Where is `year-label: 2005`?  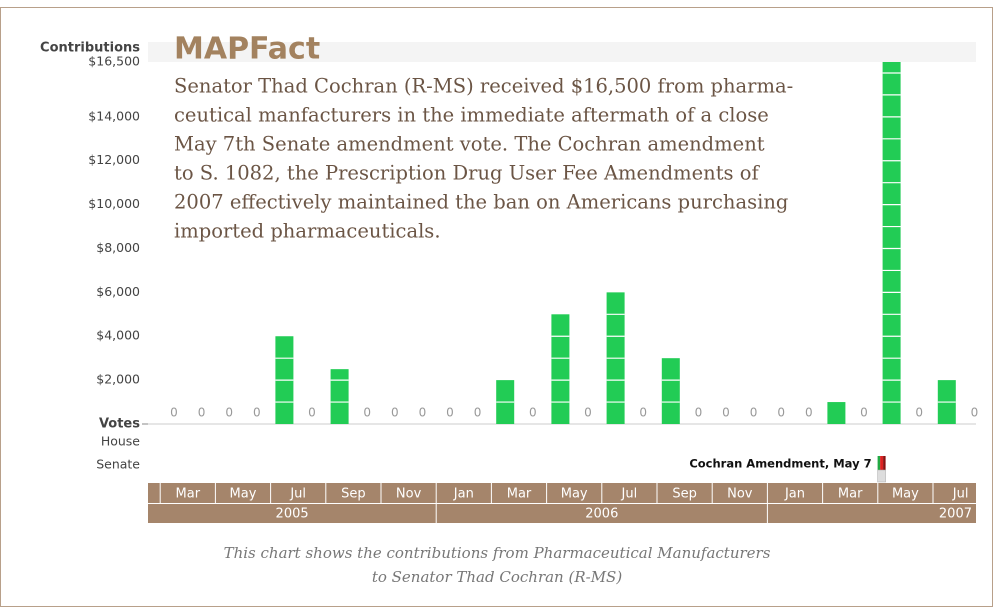 year-label: 2005 is located at coordinates (292, 514).